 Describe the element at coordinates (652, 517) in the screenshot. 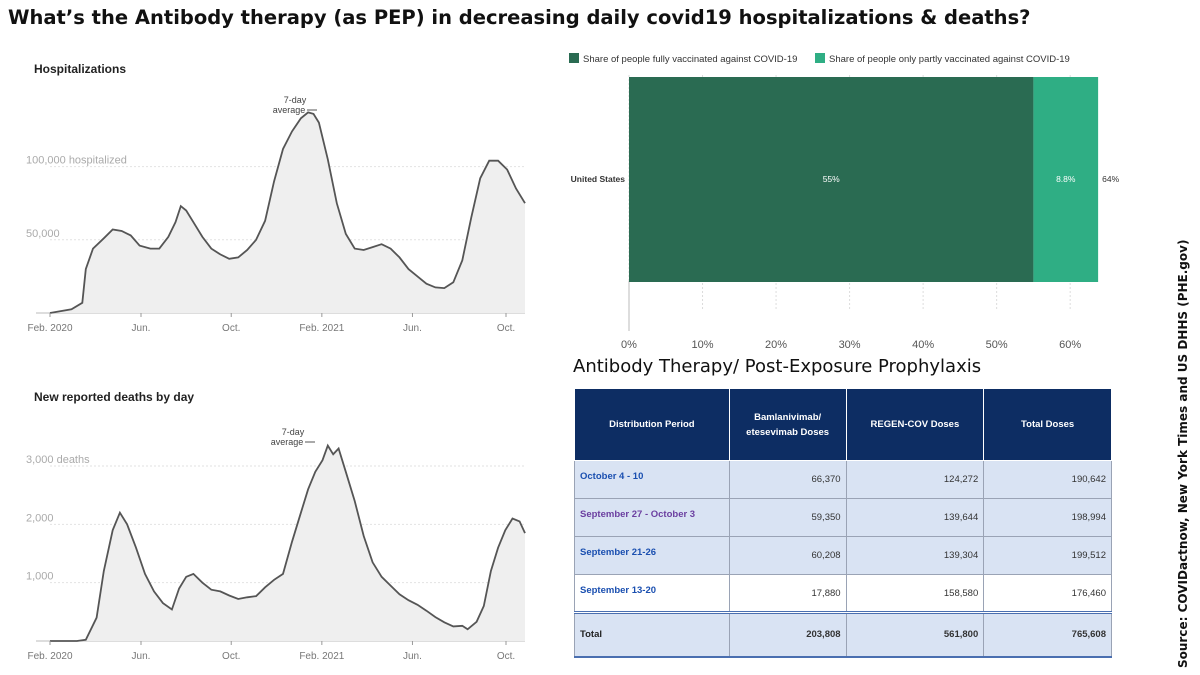

I see `row-period: September 27 - October 3` at that location.